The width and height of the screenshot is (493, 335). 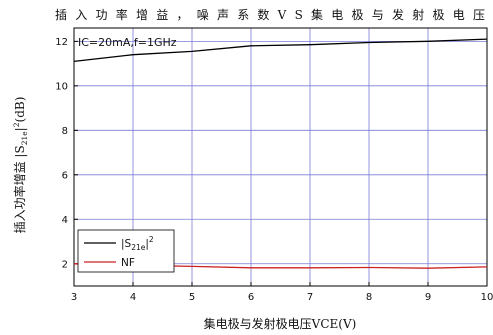 I want to click on legend-box, so click(x=126, y=251).